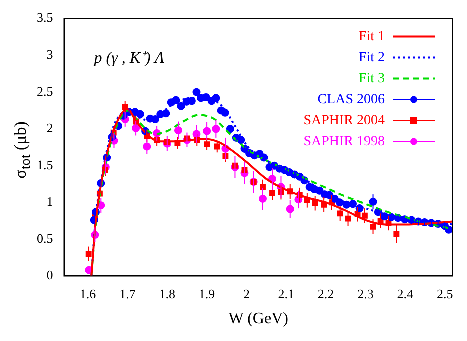  Describe the element at coordinates (45, 164) in the screenshot. I see `y-tick-label: 1.5` at that location.